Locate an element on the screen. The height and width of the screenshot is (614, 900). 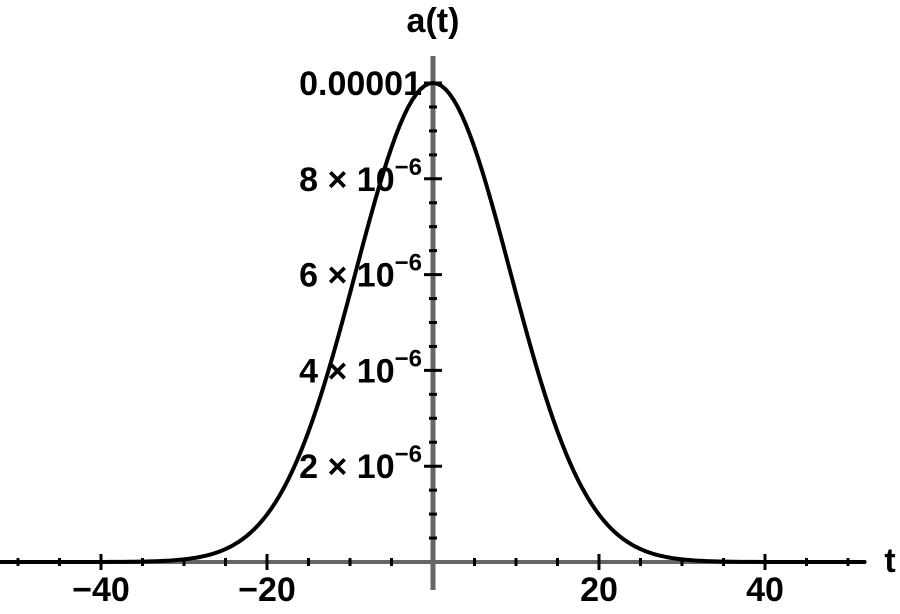
y-axis-label: a(t) is located at coordinates (433, 21).